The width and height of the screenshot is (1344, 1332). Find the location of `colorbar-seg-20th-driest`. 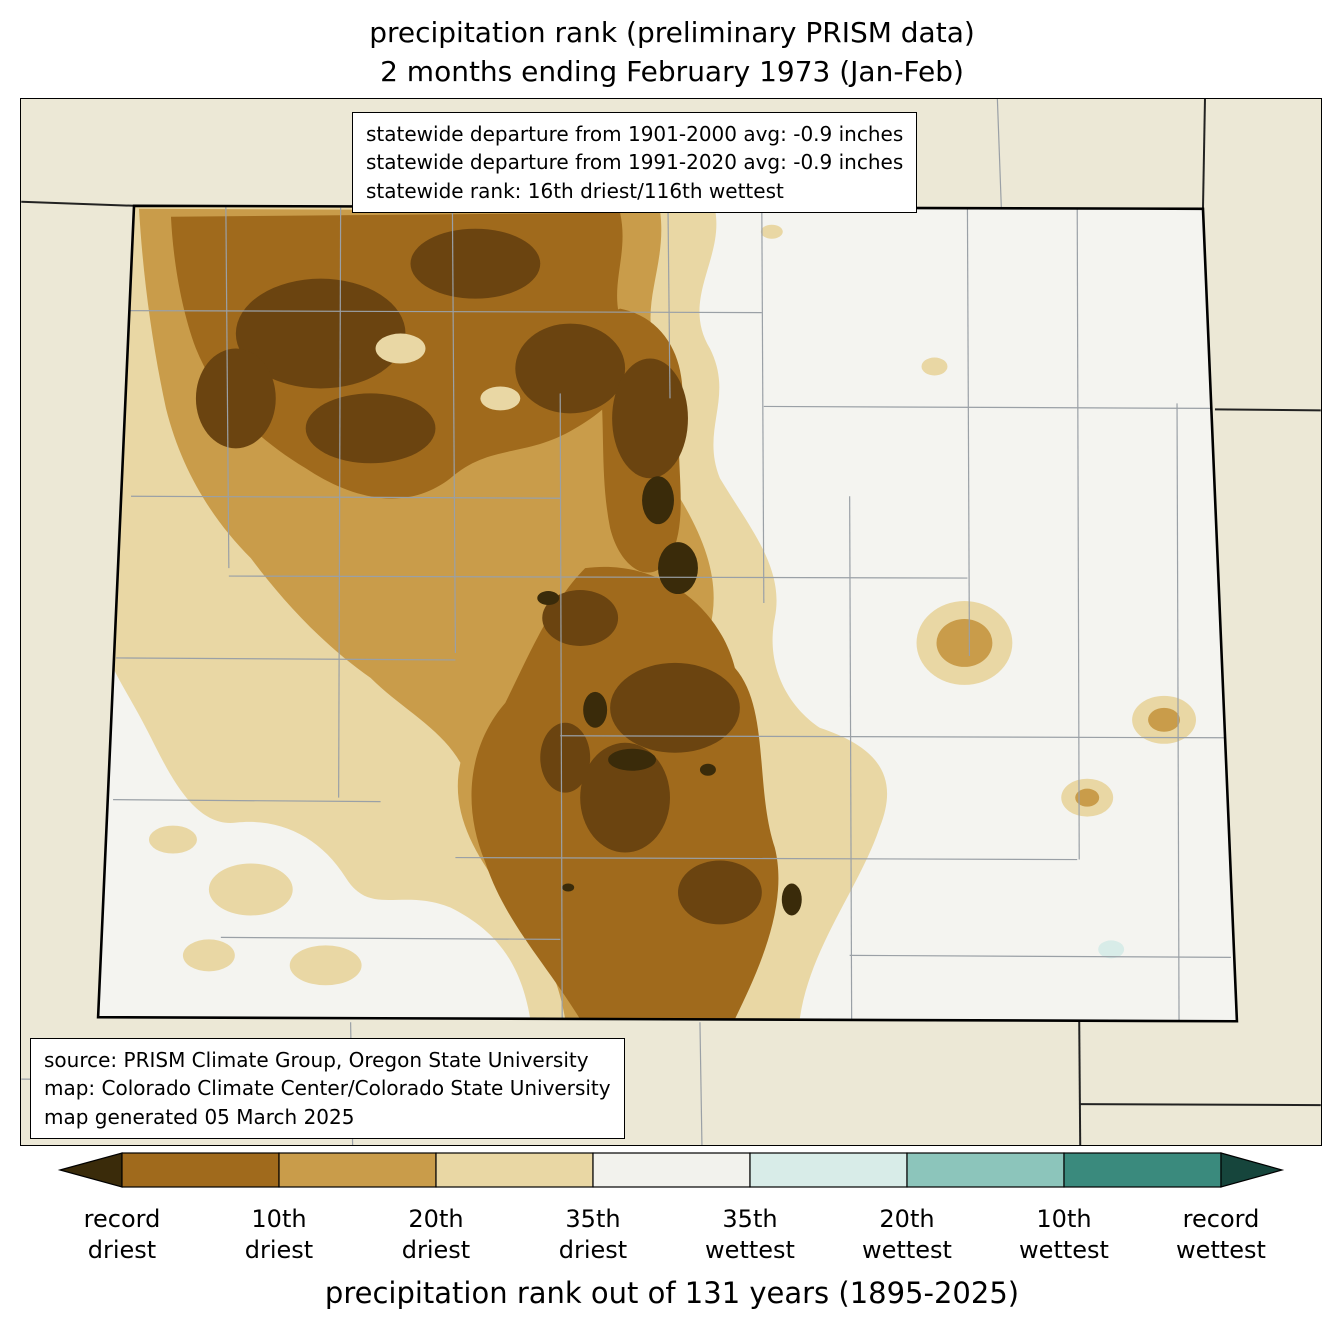

colorbar-seg-20th-driest is located at coordinates (357, 1170).